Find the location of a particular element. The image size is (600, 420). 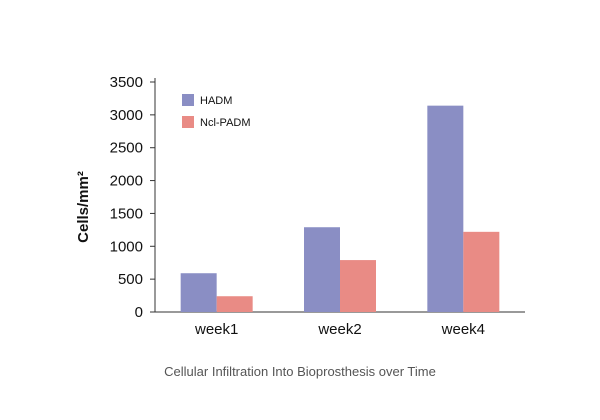

bar-hadm-week1 is located at coordinates (198, 292).